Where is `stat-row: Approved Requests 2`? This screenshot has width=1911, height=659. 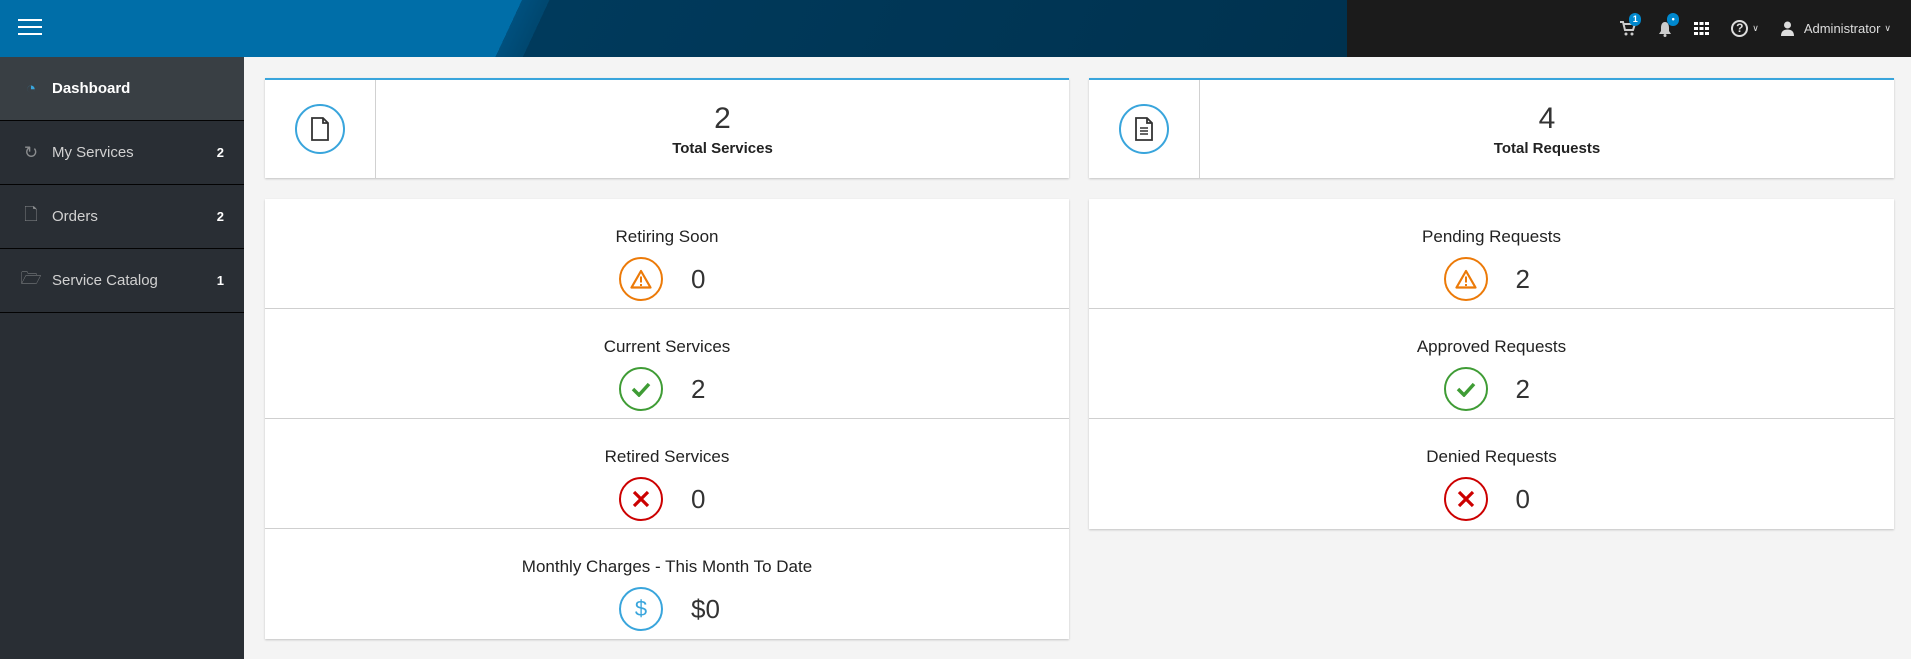 stat-row: Approved Requests 2 is located at coordinates (1491, 364).